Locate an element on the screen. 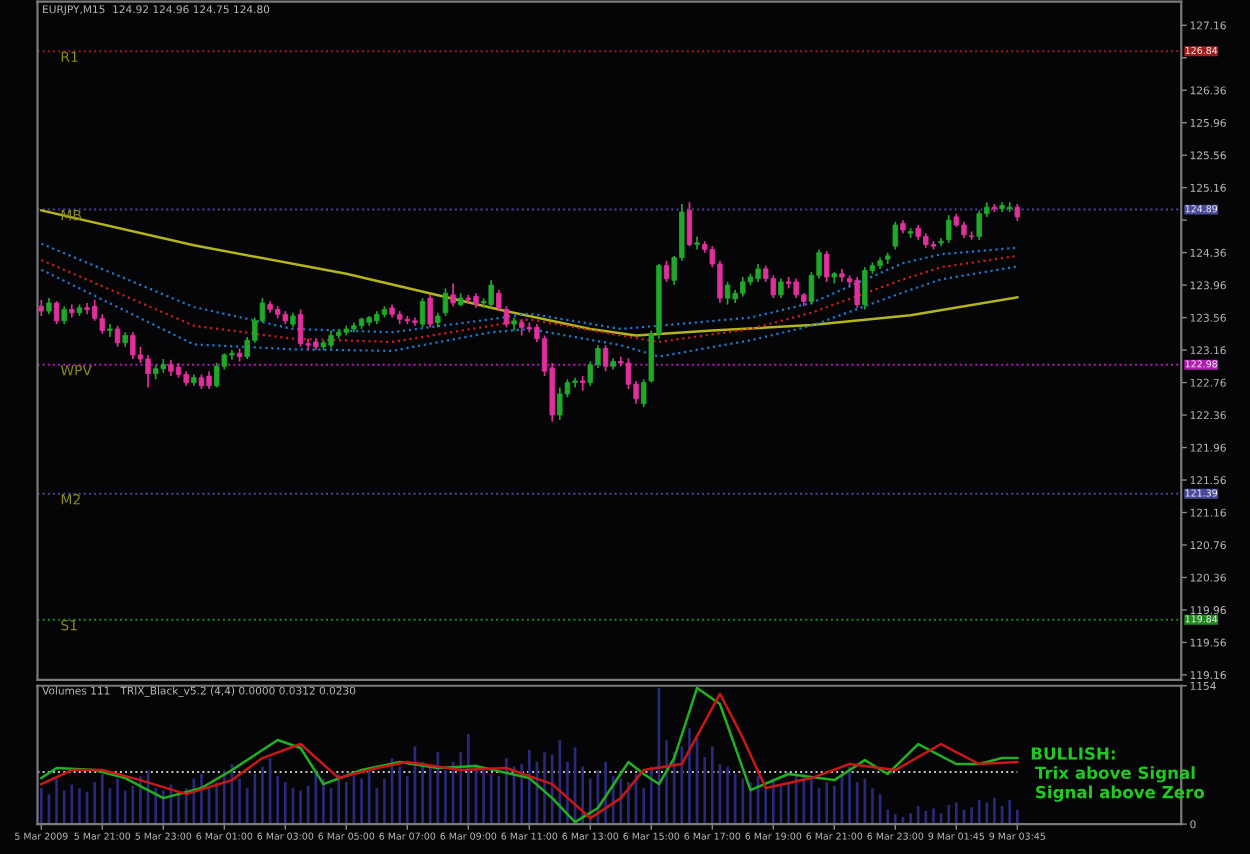 The height and width of the screenshot is (854, 1250). annotation: BULLISH: is located at coordinates (1073, 753).